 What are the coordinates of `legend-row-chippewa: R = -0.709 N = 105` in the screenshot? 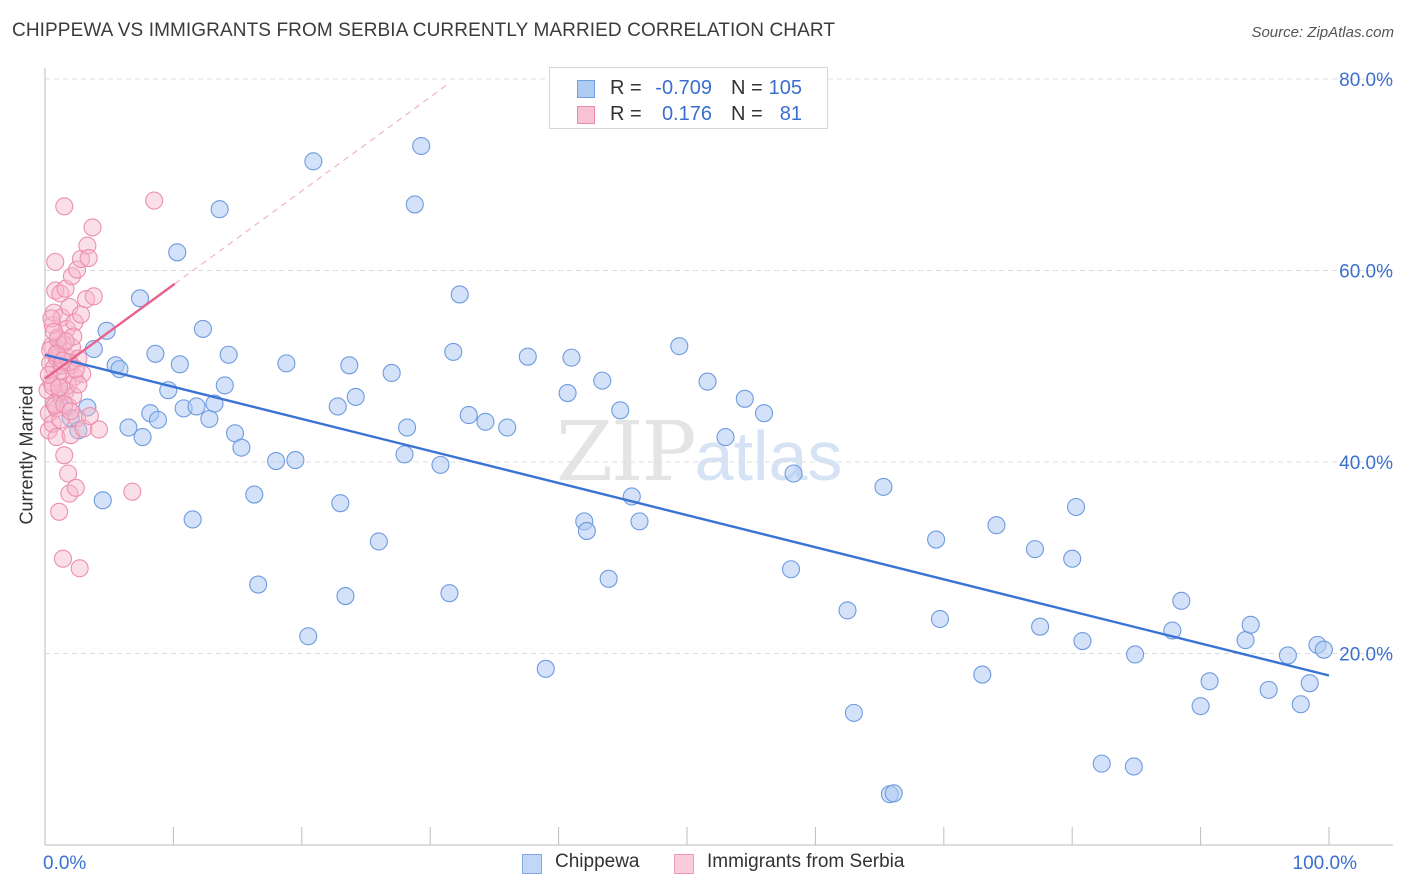 It's located at (688, 90).